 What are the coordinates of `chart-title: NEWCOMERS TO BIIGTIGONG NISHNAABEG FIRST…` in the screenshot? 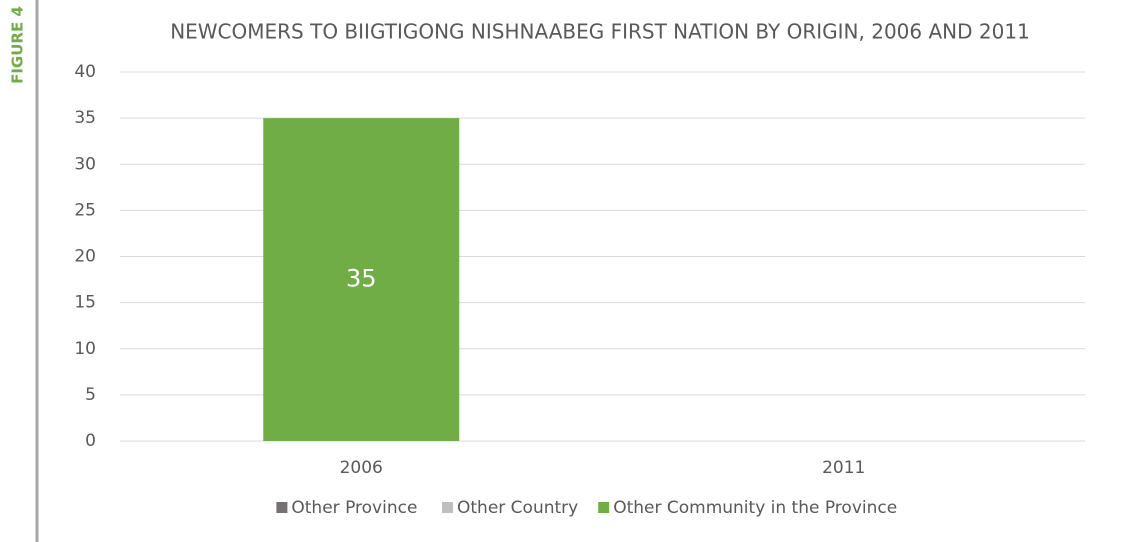 It's located at (600, 32).